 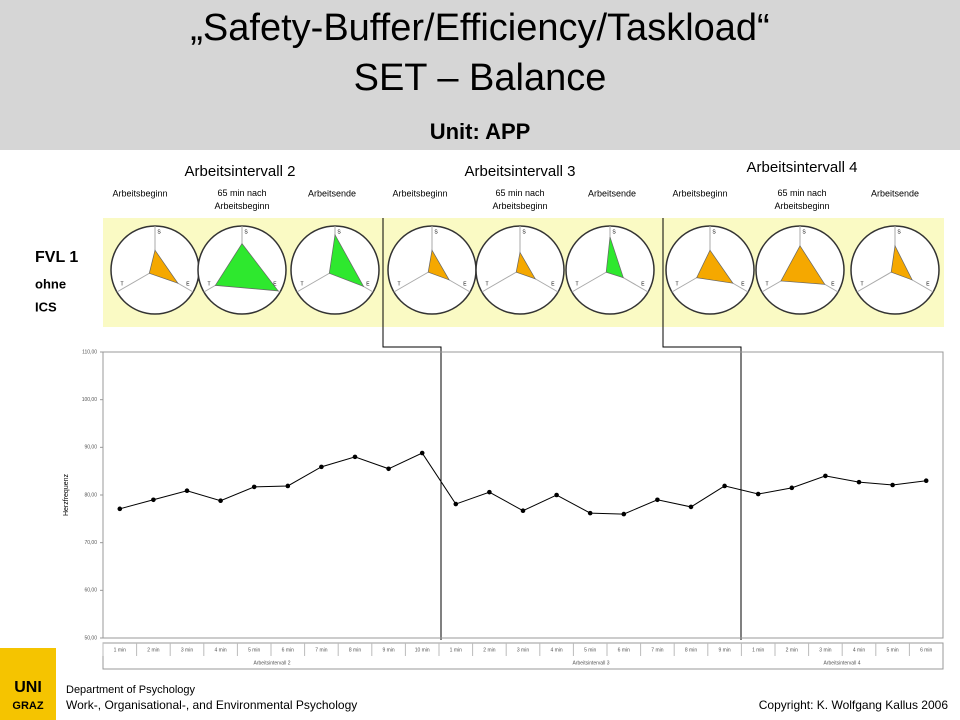 I want to click on logo: GRAZ, so click(x=27, y=706).